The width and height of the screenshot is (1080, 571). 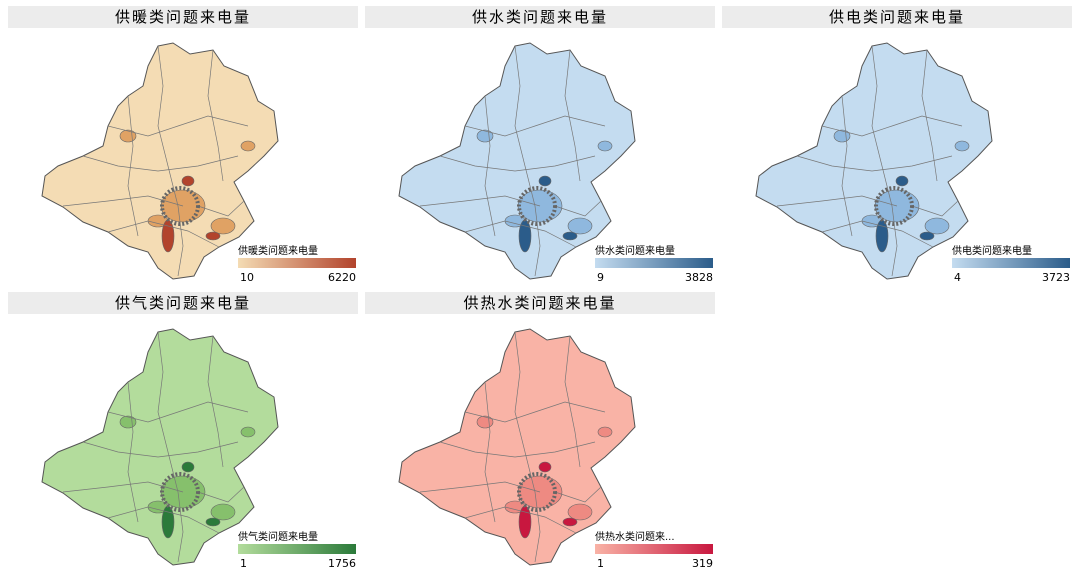 What do you see at coordinates (957, 277) in the screenshot?
I see `legend-min: 4` at bounding box center [957, 277].